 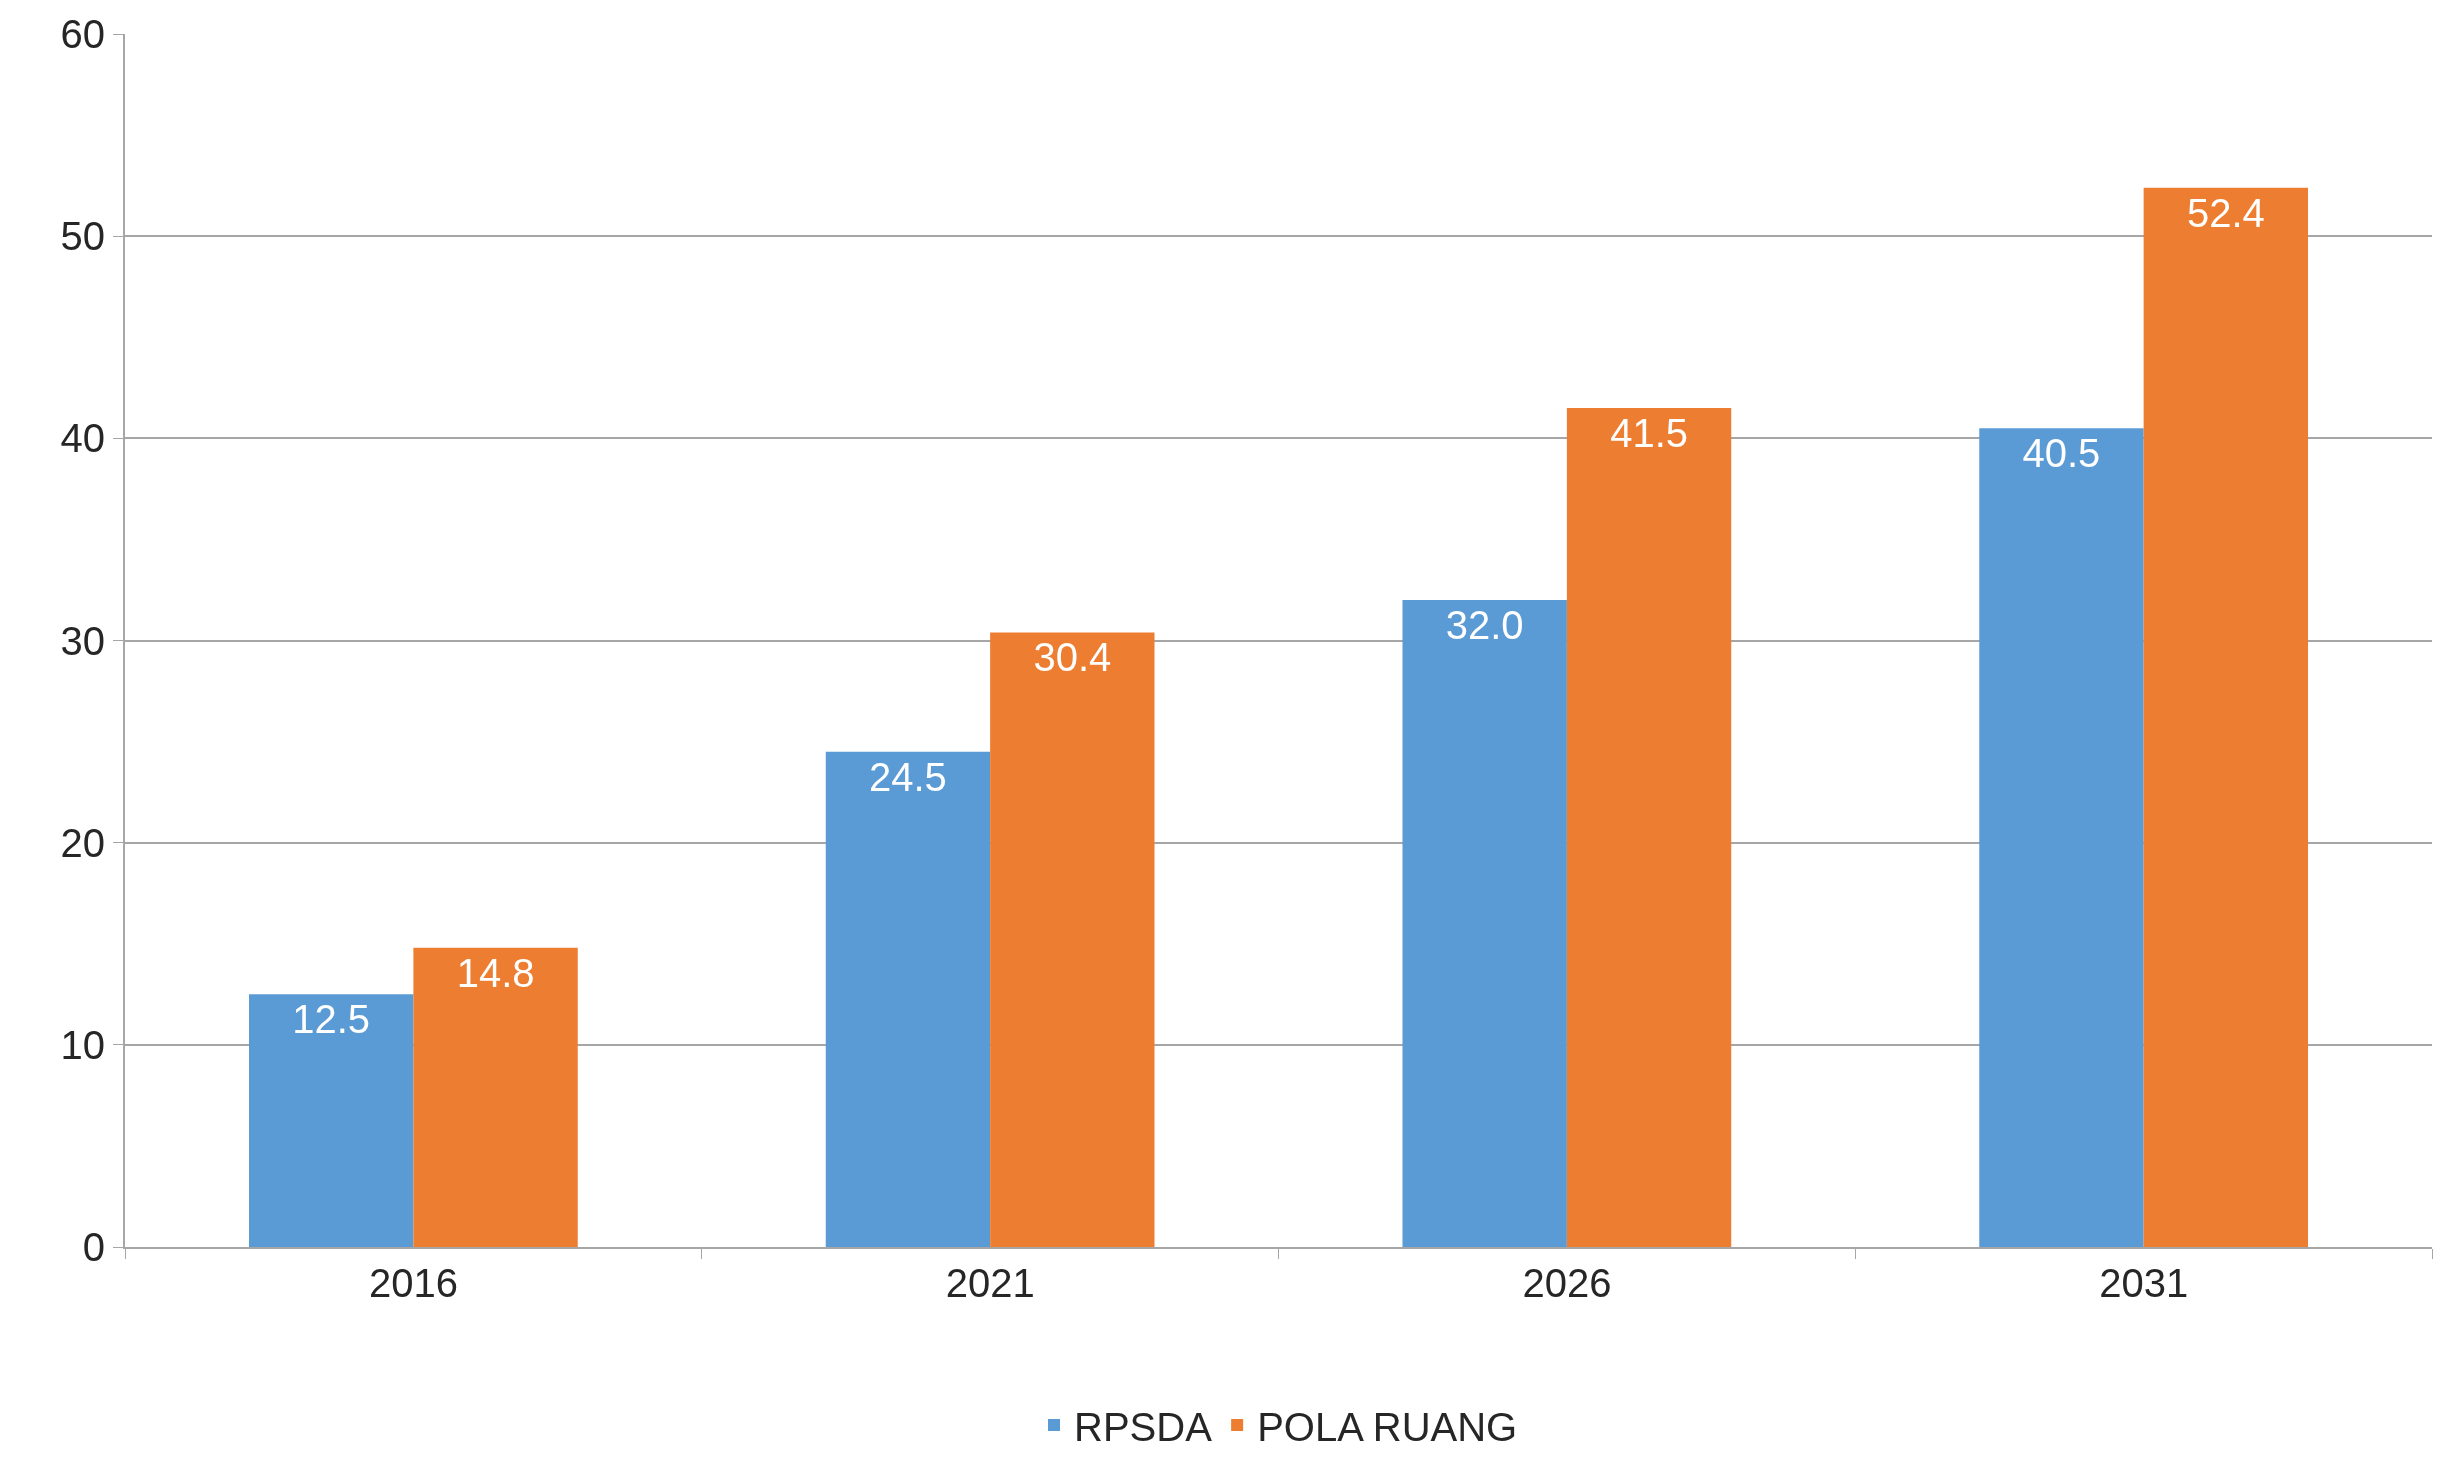 I want to click on data-label: 30.4, so click(x=1072, y=657).